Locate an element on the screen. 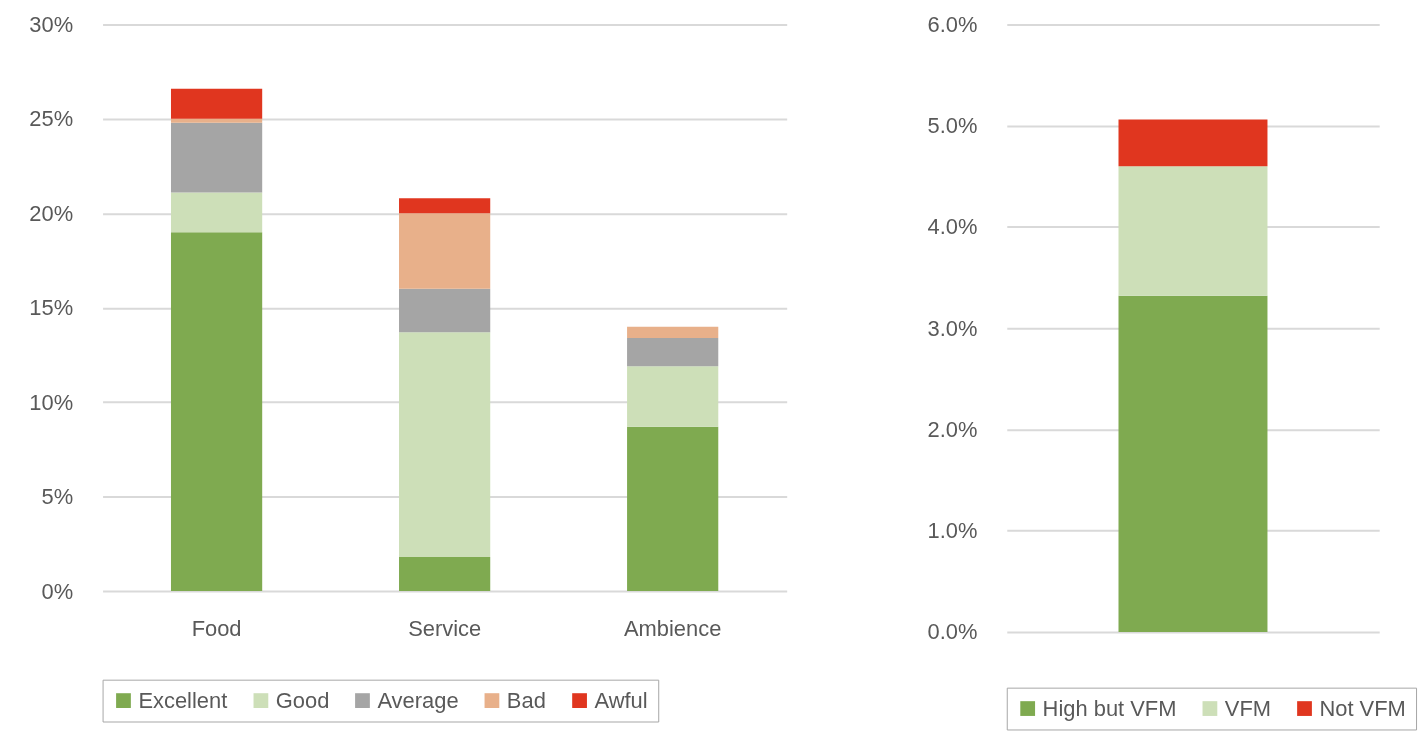 The image size is (1427, 742). x-tick-label: Ambience is located at coordinates (673, 629).